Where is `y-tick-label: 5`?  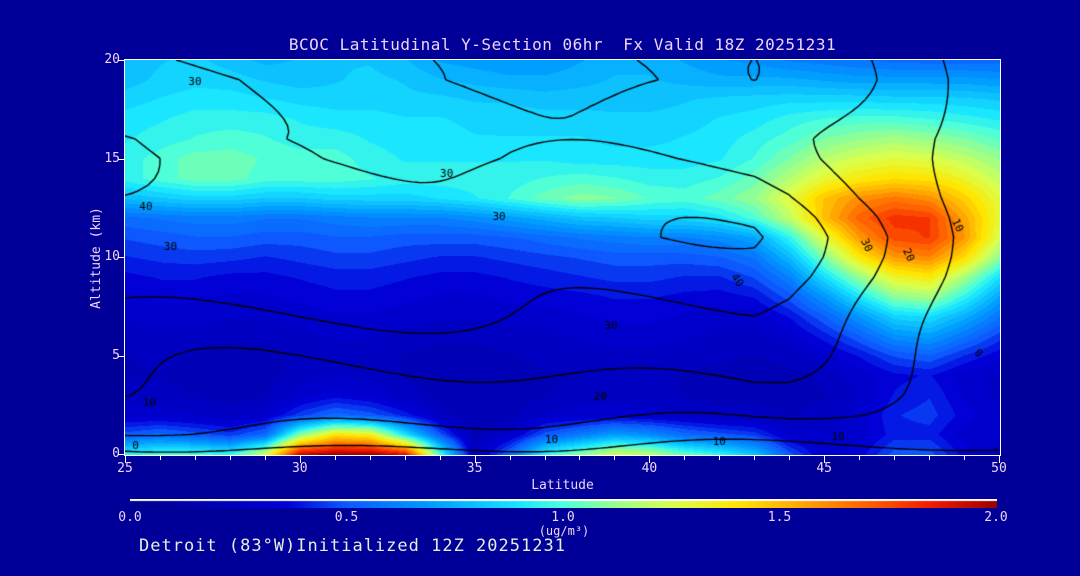 y-tick-label: 5 is located at coordinates (116, 355).